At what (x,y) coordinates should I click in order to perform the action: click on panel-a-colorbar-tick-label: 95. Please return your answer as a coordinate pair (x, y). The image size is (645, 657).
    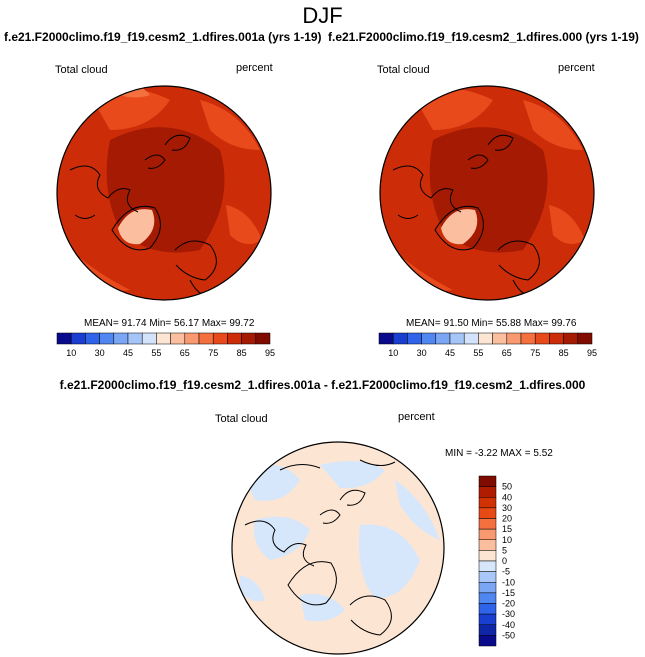
    Looking at the image, I should click on (270, 353).